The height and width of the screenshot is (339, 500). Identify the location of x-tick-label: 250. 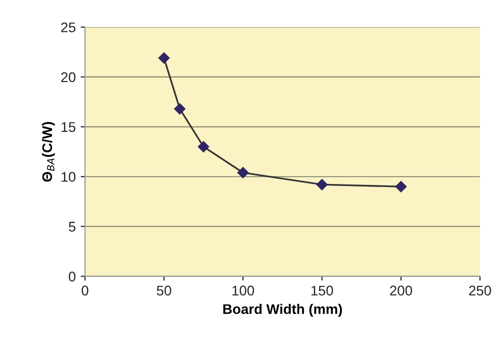
(480, 291).